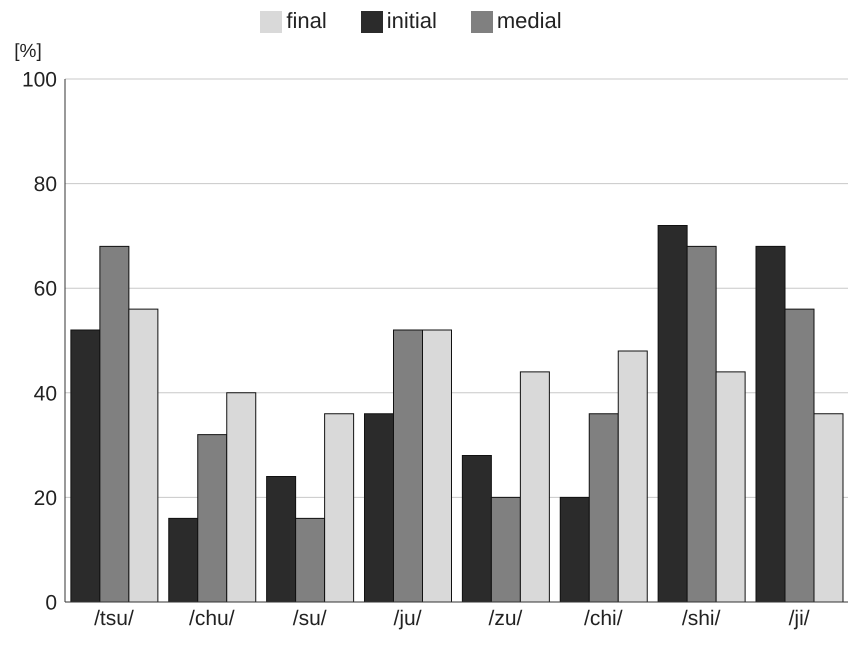 The height and width of the screenshot is (648, 855). Describe the element at coordinates (114, 618) in the screenshot. I see `x-tick-label: /tsu/` at that location.